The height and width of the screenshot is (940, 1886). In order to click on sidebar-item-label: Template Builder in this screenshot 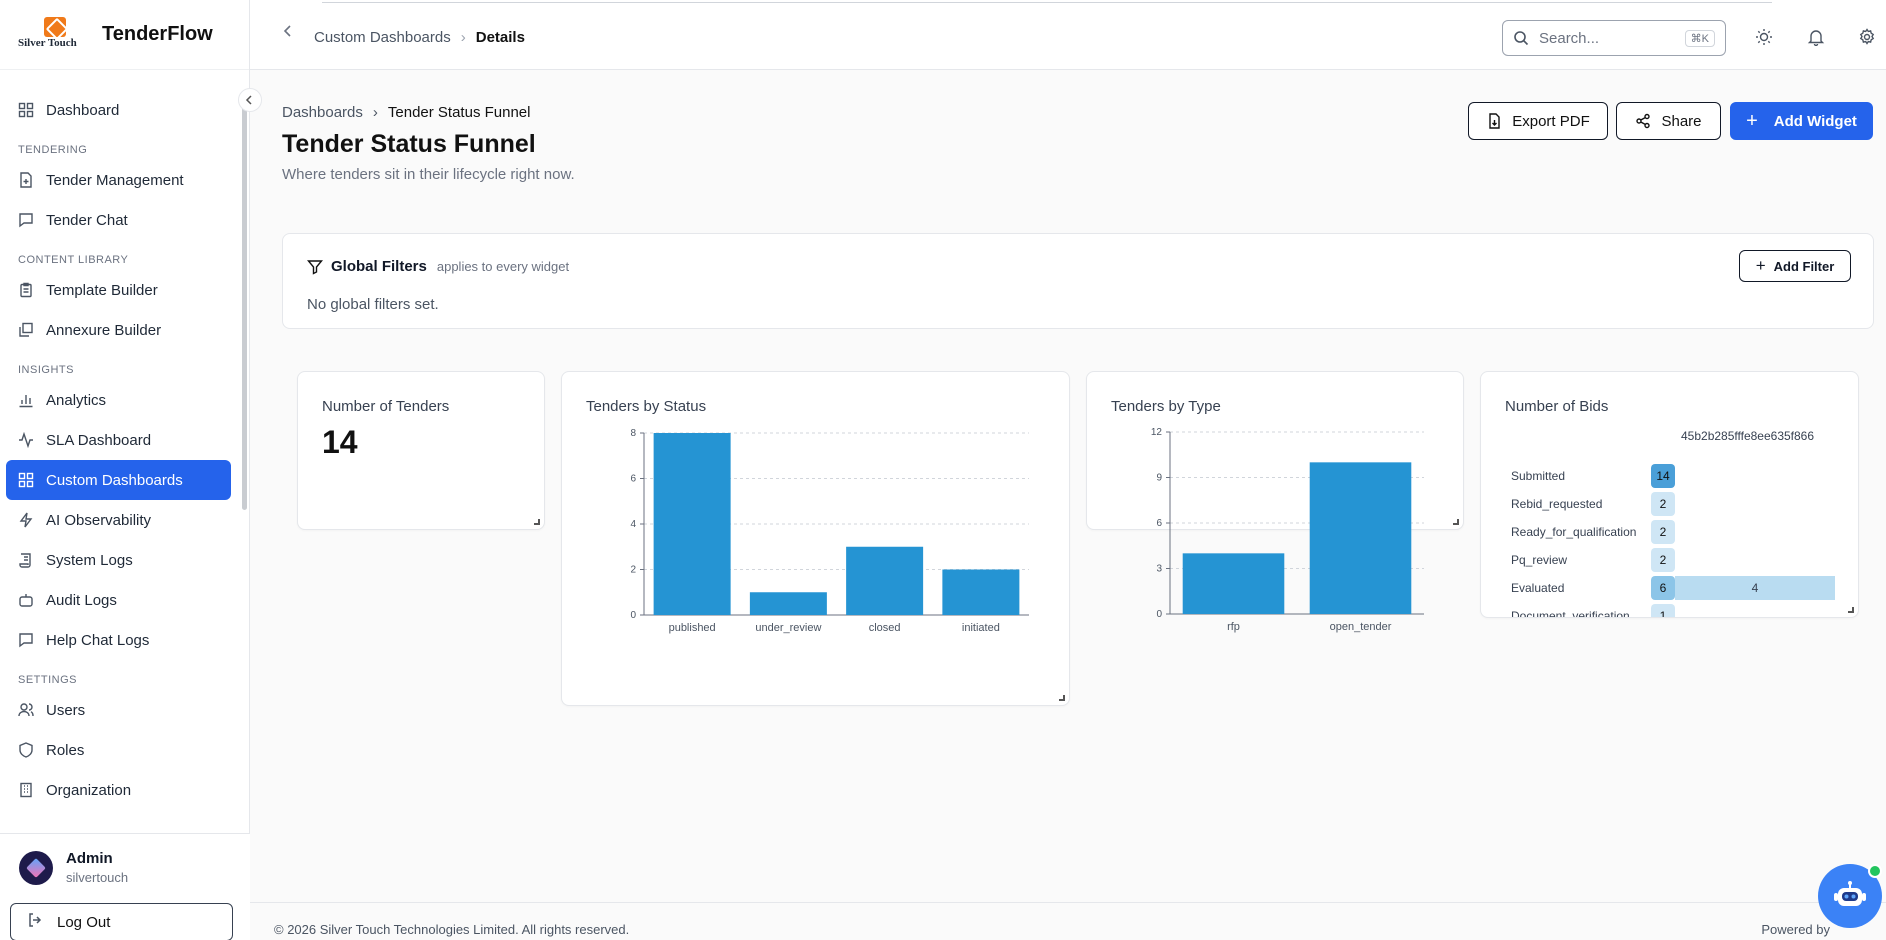, I will do `click(102, 290)`.